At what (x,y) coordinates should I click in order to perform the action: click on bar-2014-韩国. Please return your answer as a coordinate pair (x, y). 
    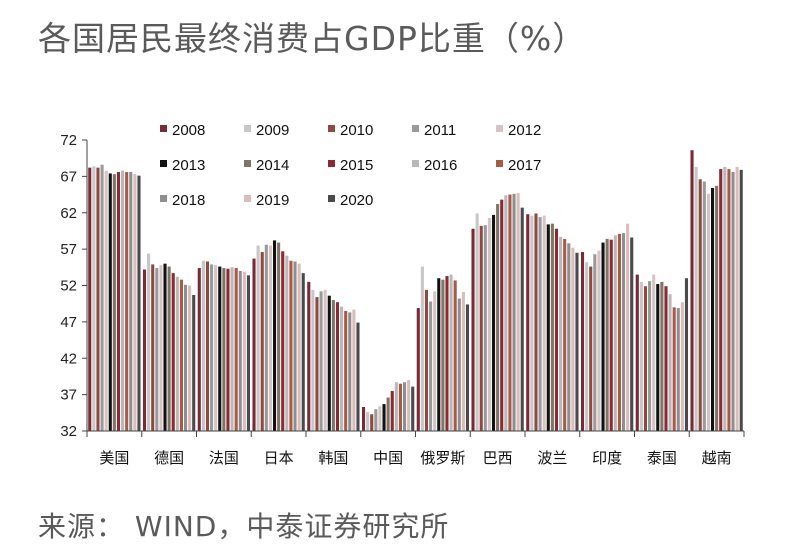
    Looking at the image, I should click on (333, 365).